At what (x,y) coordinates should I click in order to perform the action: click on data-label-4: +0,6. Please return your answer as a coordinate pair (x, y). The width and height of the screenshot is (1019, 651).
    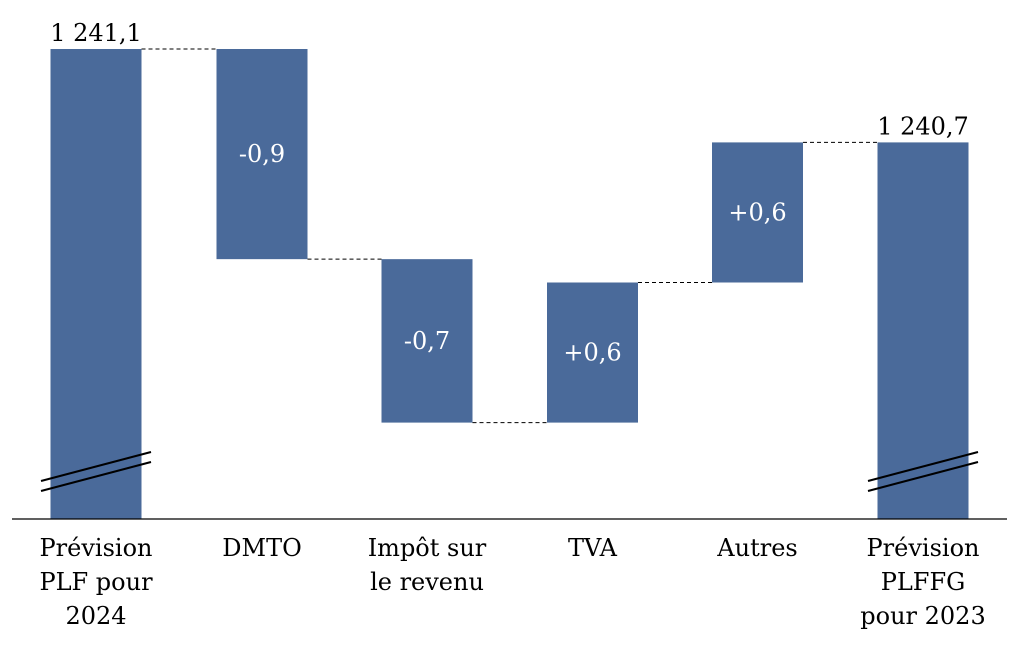
    Looking at the image, I should click on (757, 212).